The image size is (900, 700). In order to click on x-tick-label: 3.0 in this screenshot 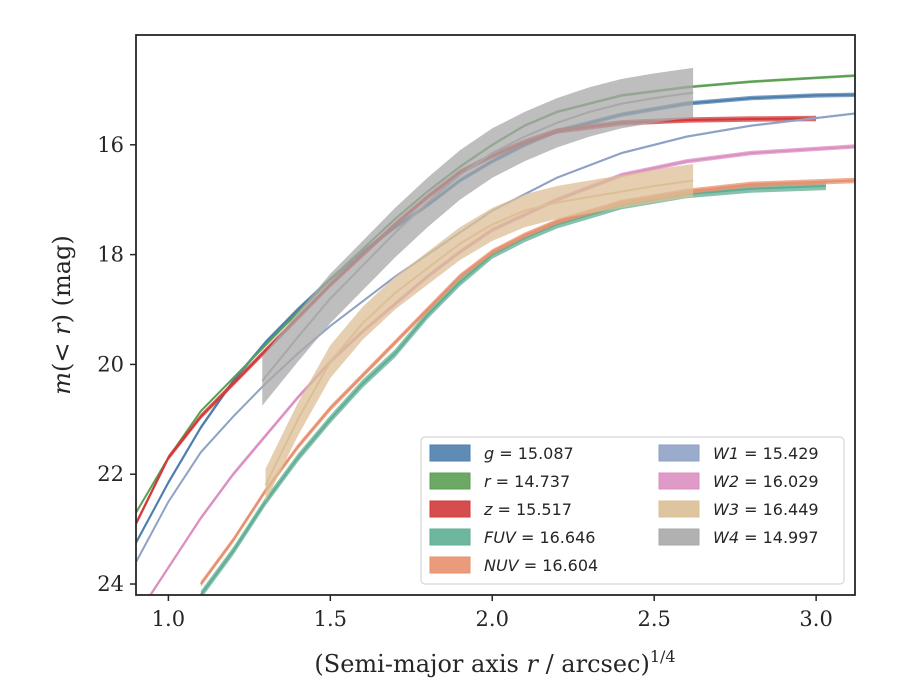, I will do `click(815, 619)`.